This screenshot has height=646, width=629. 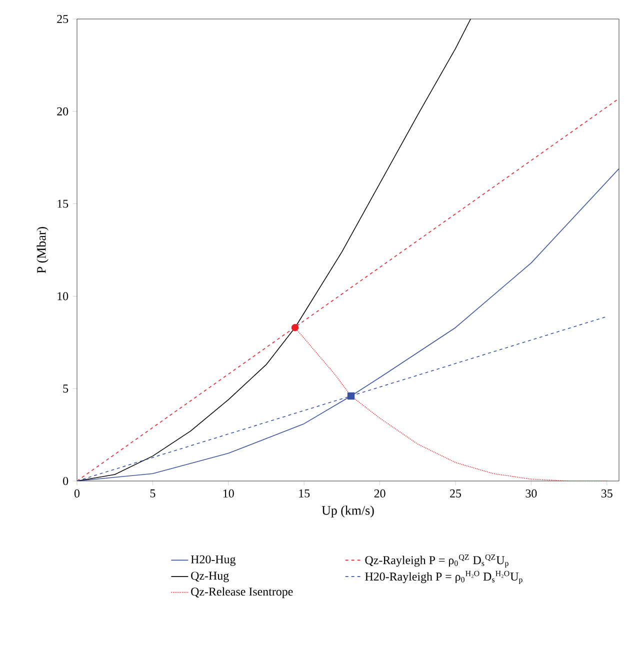 I want to click on x-tick-label: 20, so click(x=380, y=493).